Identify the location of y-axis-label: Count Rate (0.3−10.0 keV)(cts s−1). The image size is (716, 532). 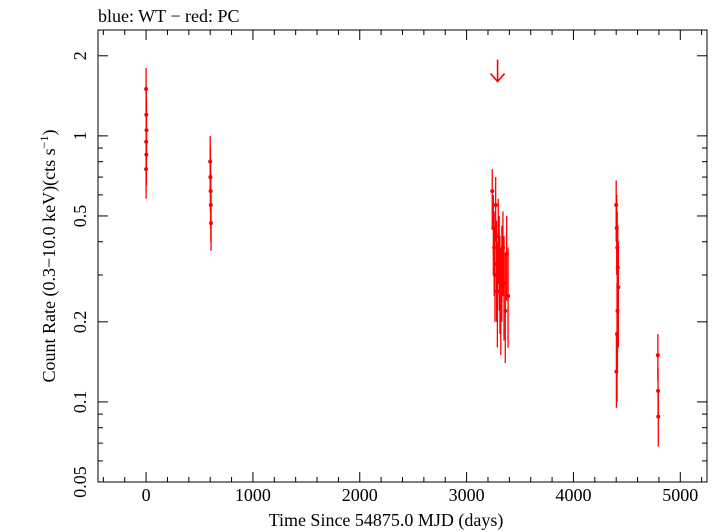
(48, 256).